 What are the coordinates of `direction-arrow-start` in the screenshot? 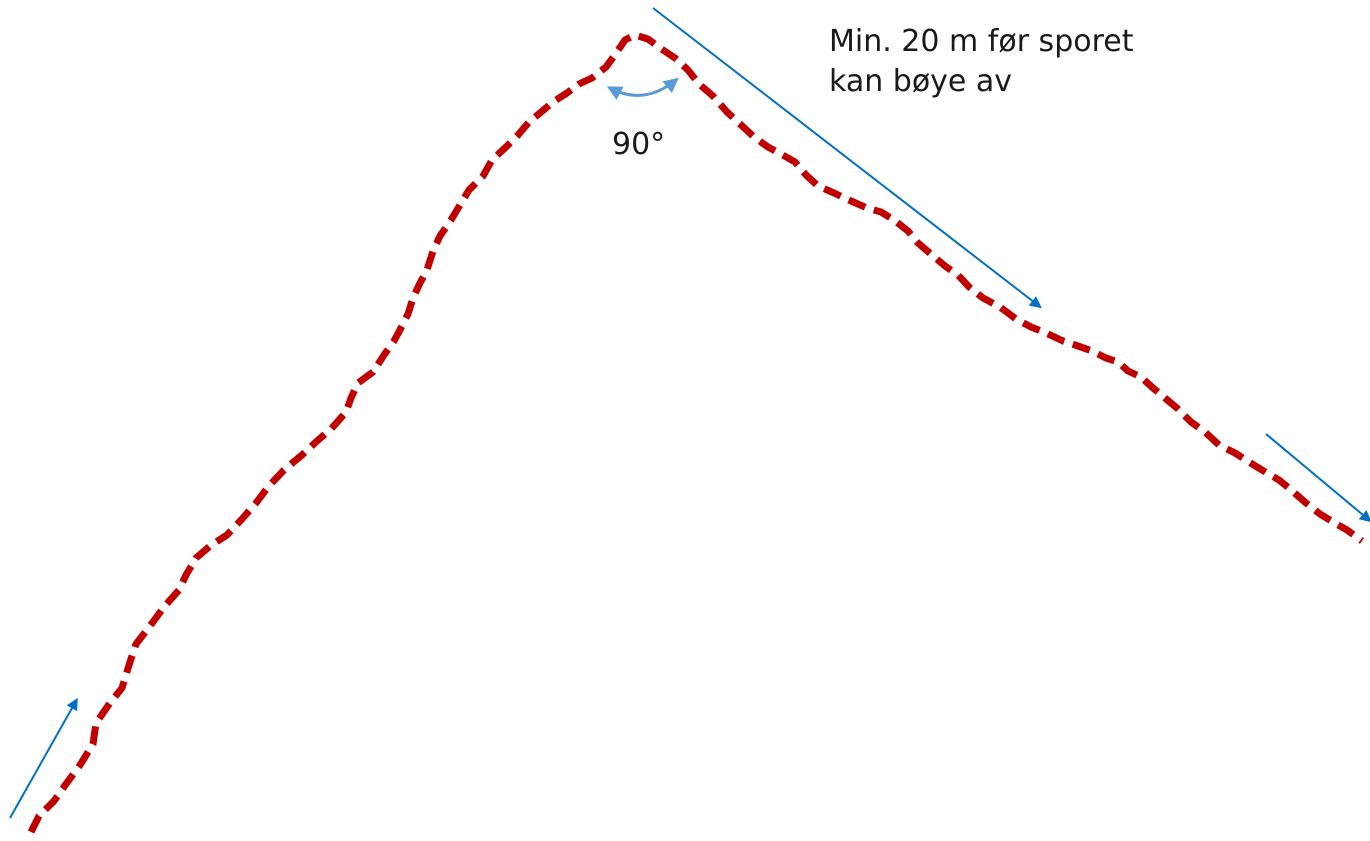 It's located at (43, 758).